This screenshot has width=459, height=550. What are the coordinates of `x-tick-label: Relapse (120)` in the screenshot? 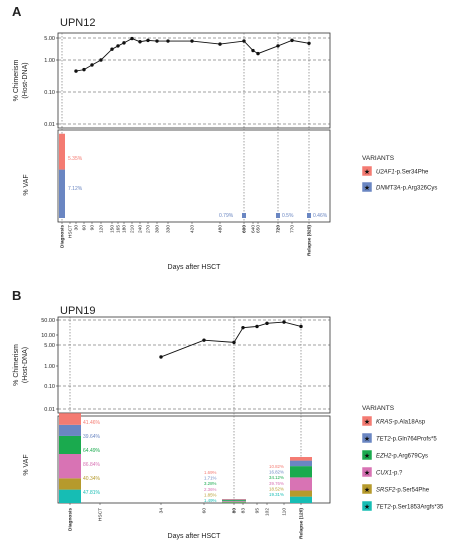 It's located at (302, 523).